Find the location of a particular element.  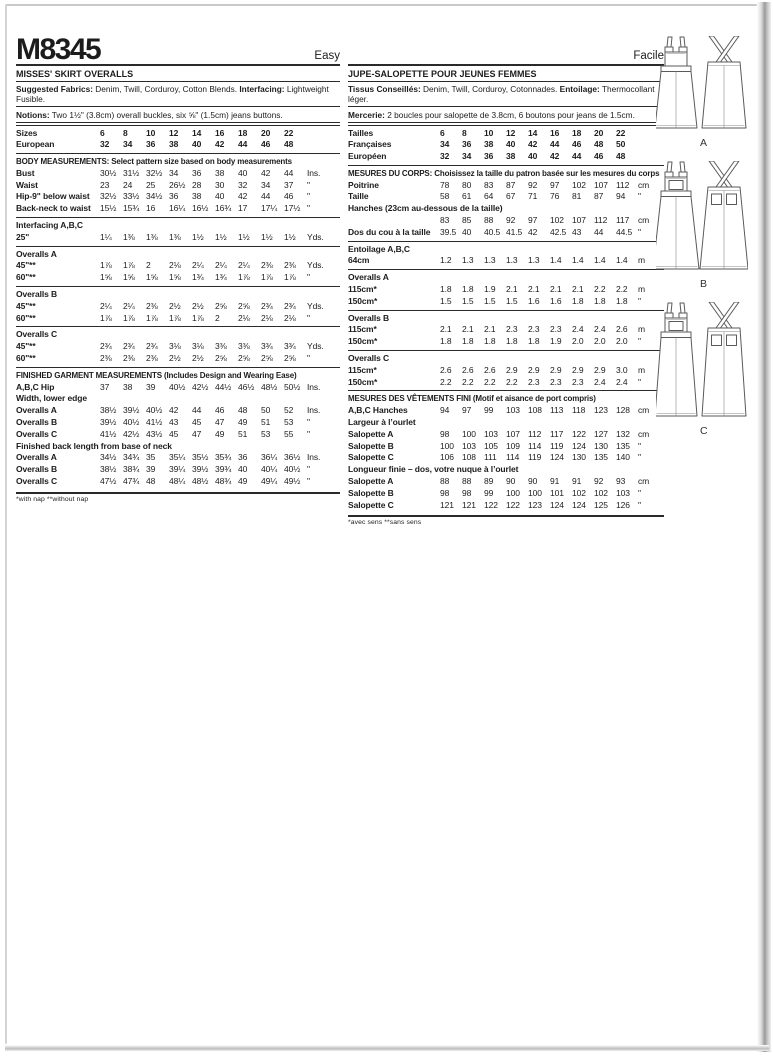

row-label: Françaises is located at coordinates (370, 144).